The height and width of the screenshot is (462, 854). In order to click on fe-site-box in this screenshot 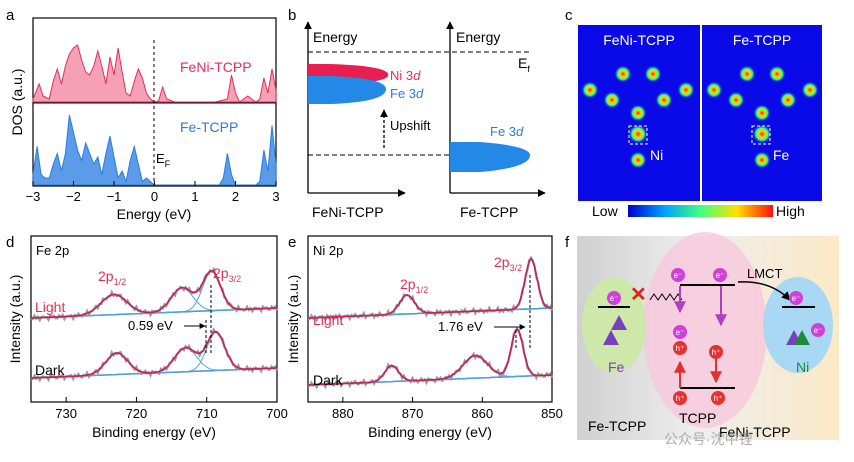, I will do `click(761, 135)`.